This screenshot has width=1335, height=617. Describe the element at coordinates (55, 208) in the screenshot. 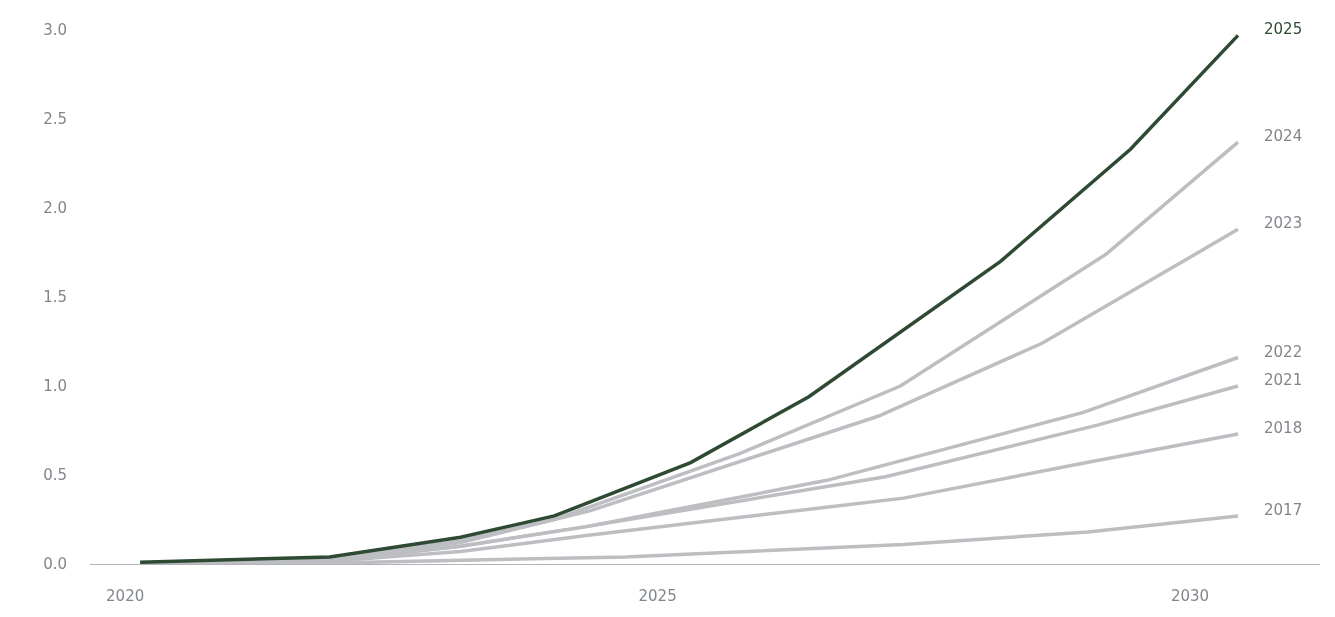

I see `y-tick-label: 2.0` at that location.